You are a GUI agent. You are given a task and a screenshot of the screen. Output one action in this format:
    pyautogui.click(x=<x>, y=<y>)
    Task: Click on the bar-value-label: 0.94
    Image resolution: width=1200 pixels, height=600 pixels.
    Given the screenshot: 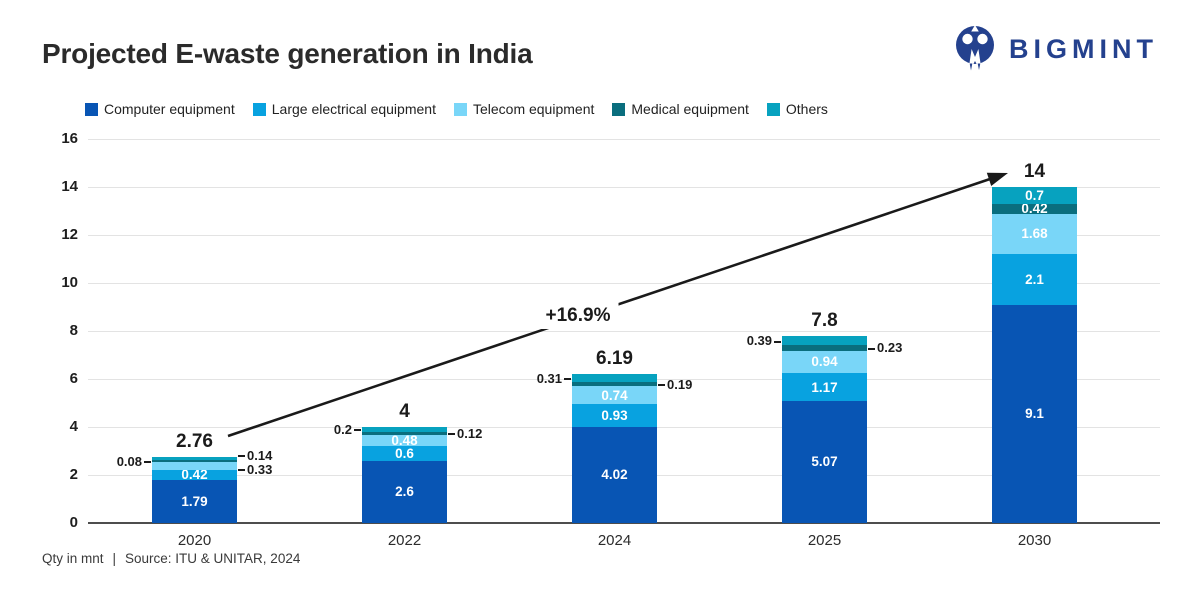 What is the action you would take?
    pyautogui.click(x=824, y=362)
    